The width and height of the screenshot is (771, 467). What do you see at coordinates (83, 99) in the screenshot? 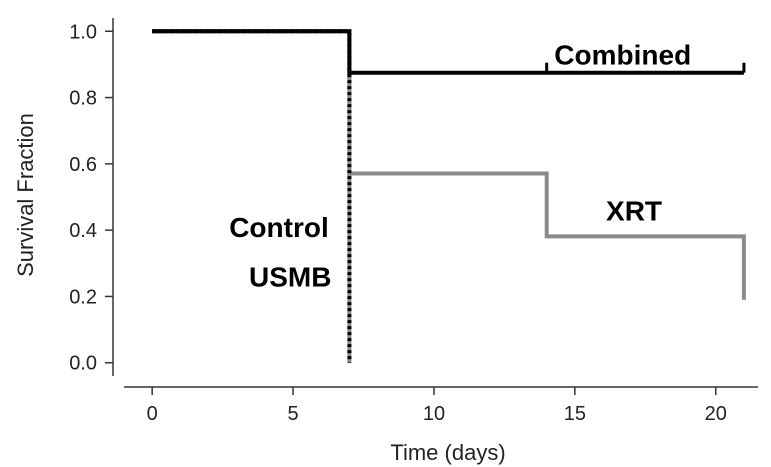
I see `y-tick-label: 0.8` at bounding box center [83, 99].